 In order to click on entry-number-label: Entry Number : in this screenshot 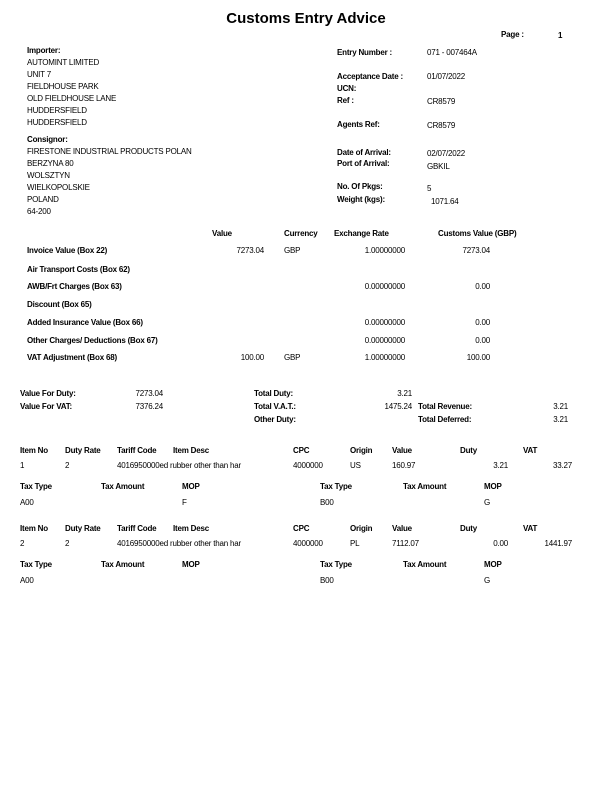, I will do `click(364, 52)`.